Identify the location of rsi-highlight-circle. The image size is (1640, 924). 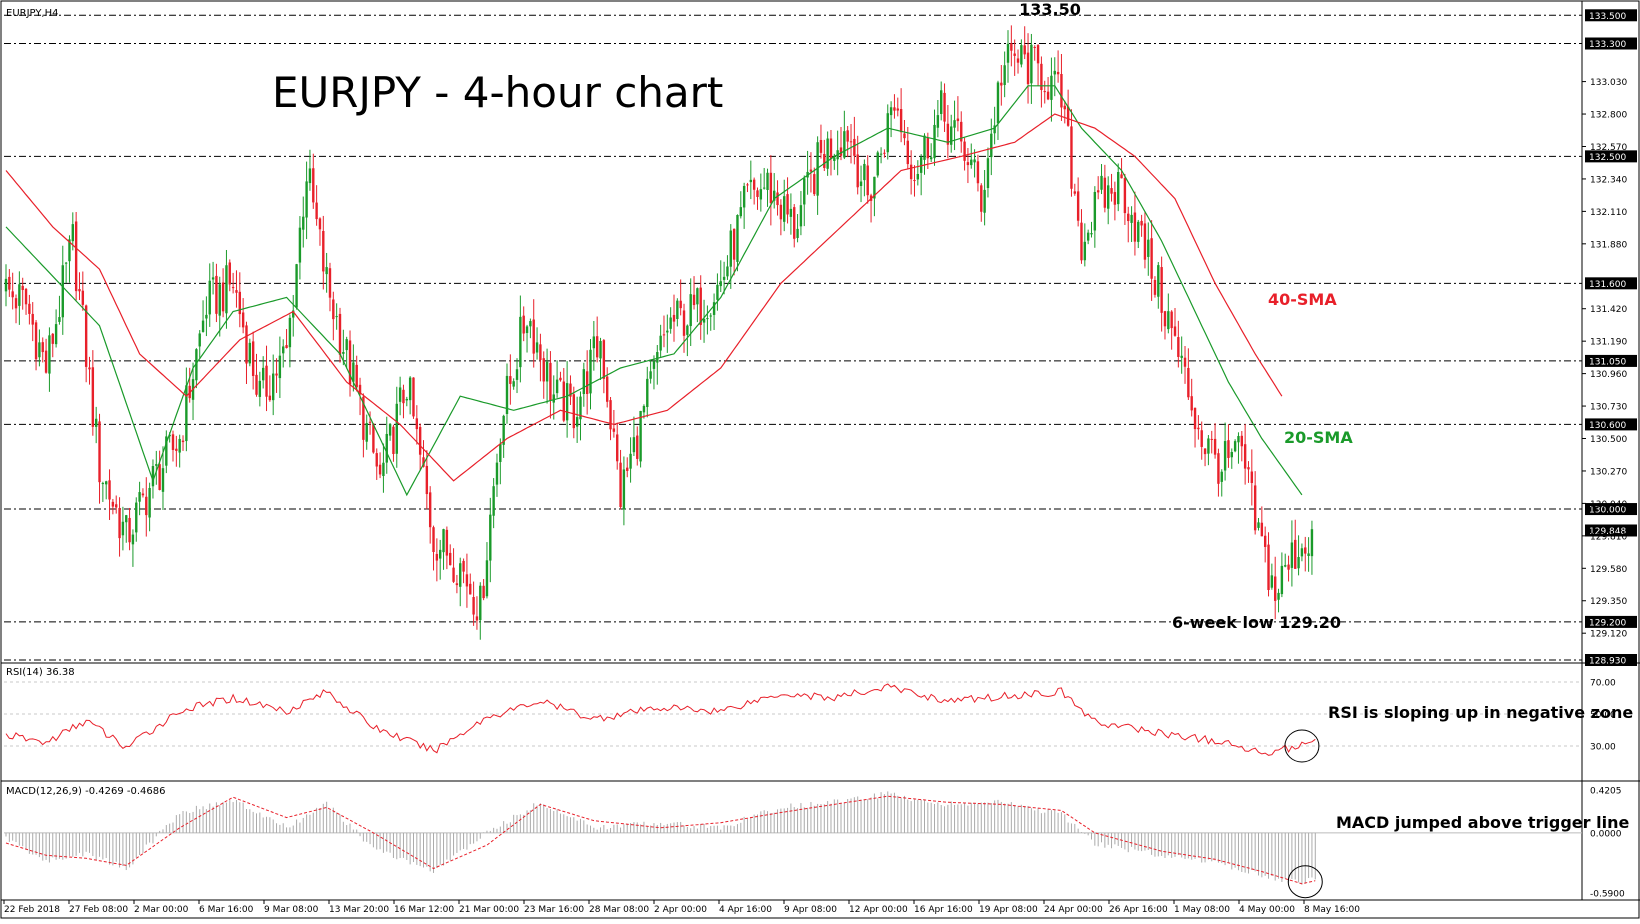
(1302, 746).